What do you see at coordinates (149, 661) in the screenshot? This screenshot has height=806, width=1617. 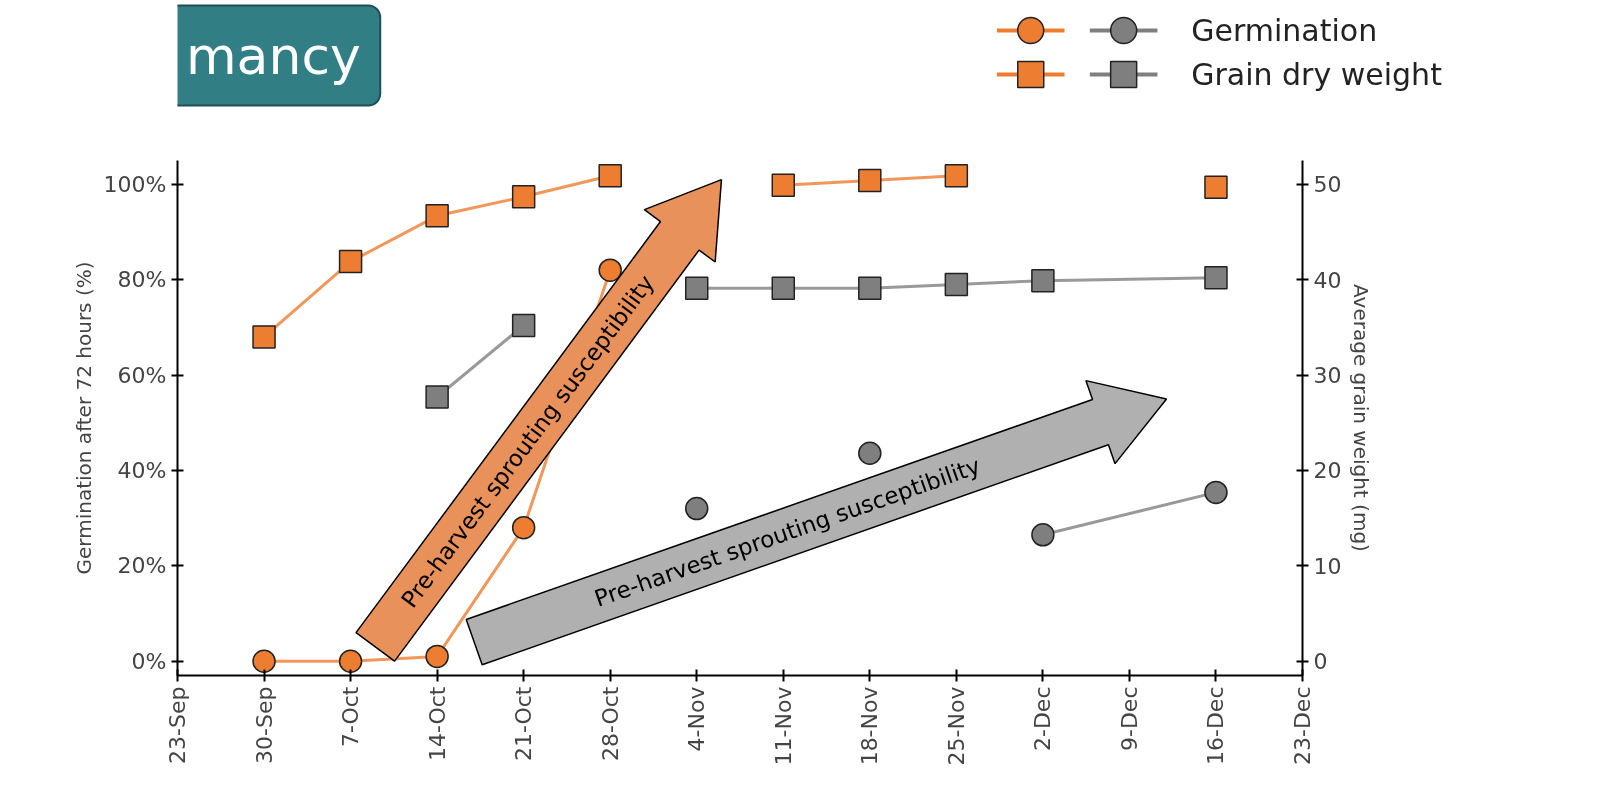 I see `y-tick-label: 0%` at bounding box center [149, 661].